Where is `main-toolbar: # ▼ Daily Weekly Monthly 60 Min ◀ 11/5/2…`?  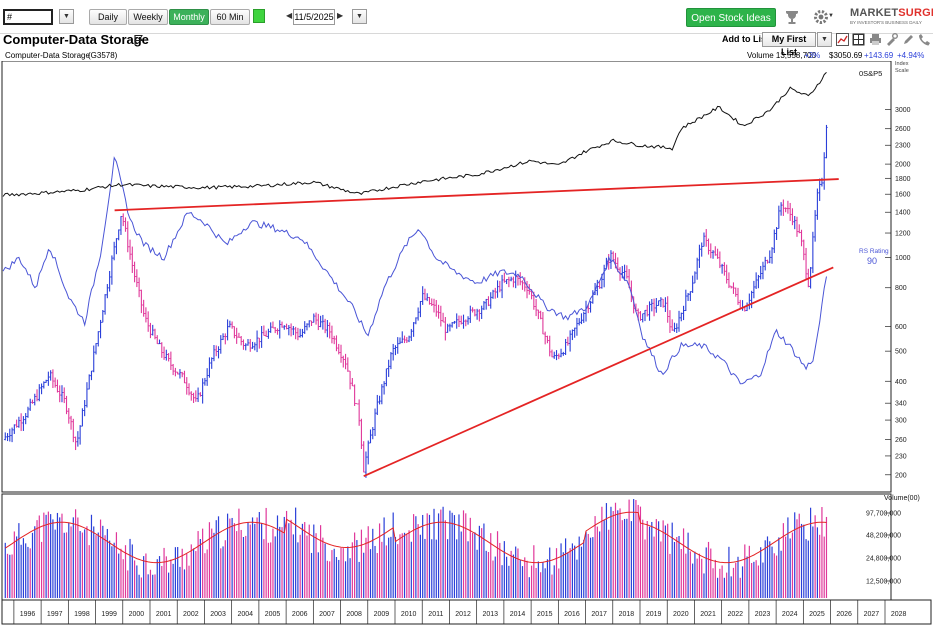
main-toolbar: # ▼ Daily Weekly Monthly 60 Min ◀ 11/5/2… is located at coordinates (466, 17).